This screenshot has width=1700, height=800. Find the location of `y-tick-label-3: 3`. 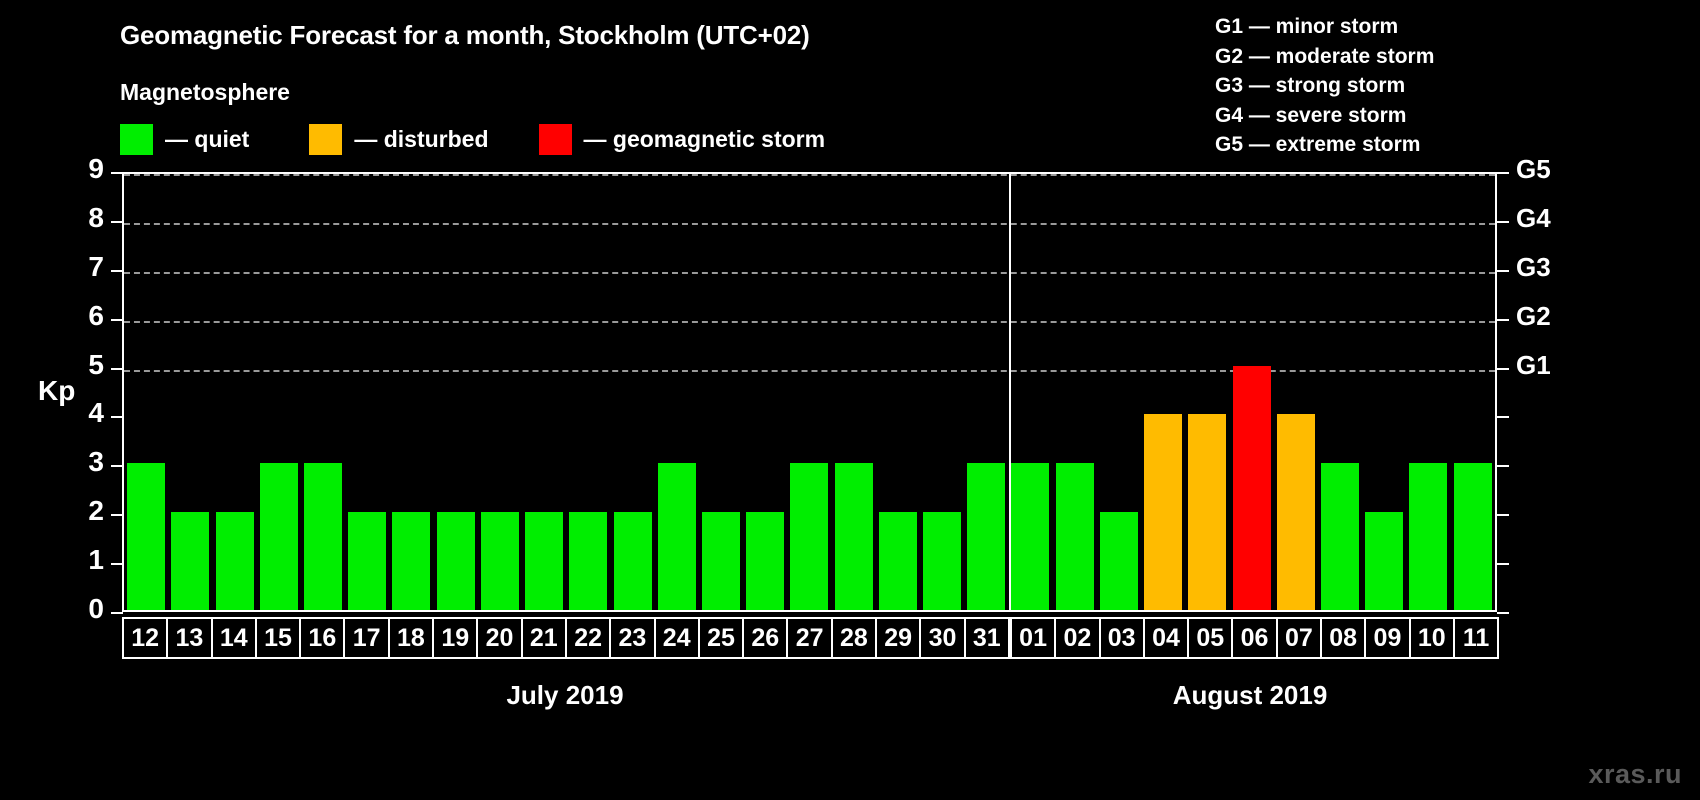

y-tick-label-3: 3 is located at coordinates (96, 462).